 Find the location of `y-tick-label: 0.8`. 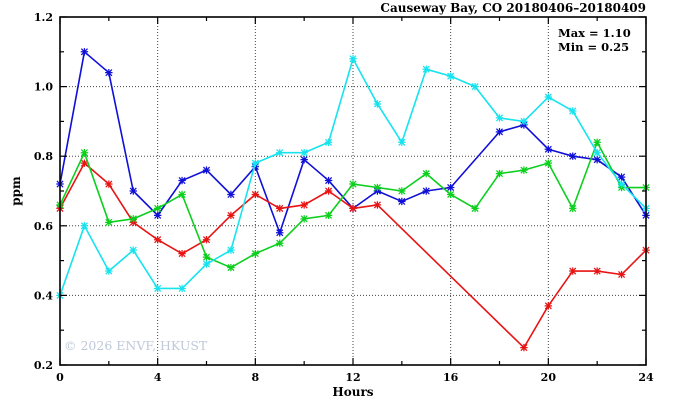

y-tick-label: 0.8 is located at coordinates (43, 156).